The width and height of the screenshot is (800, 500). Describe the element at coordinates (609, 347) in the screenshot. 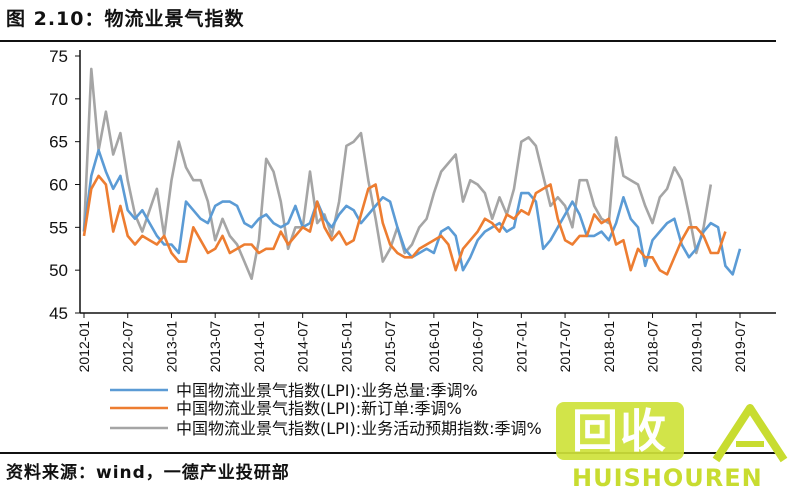

I see `x-tick-label: 2018-01` at that location.